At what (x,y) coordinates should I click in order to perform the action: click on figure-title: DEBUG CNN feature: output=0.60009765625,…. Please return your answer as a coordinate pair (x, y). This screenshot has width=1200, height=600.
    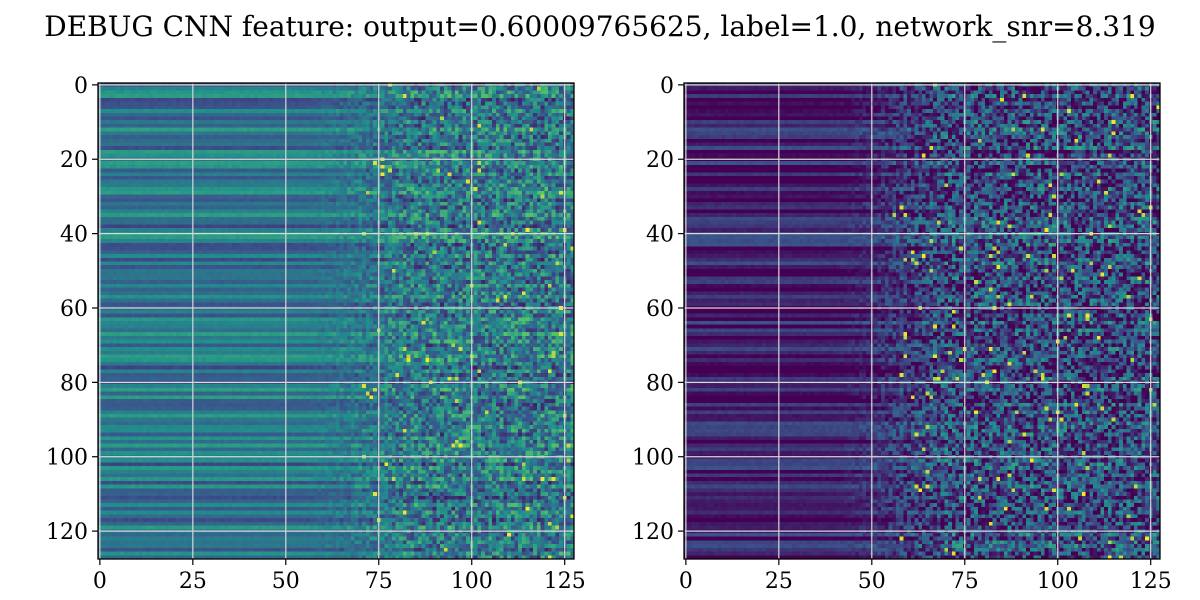
    Looking at the image, I should click on (599, 26).